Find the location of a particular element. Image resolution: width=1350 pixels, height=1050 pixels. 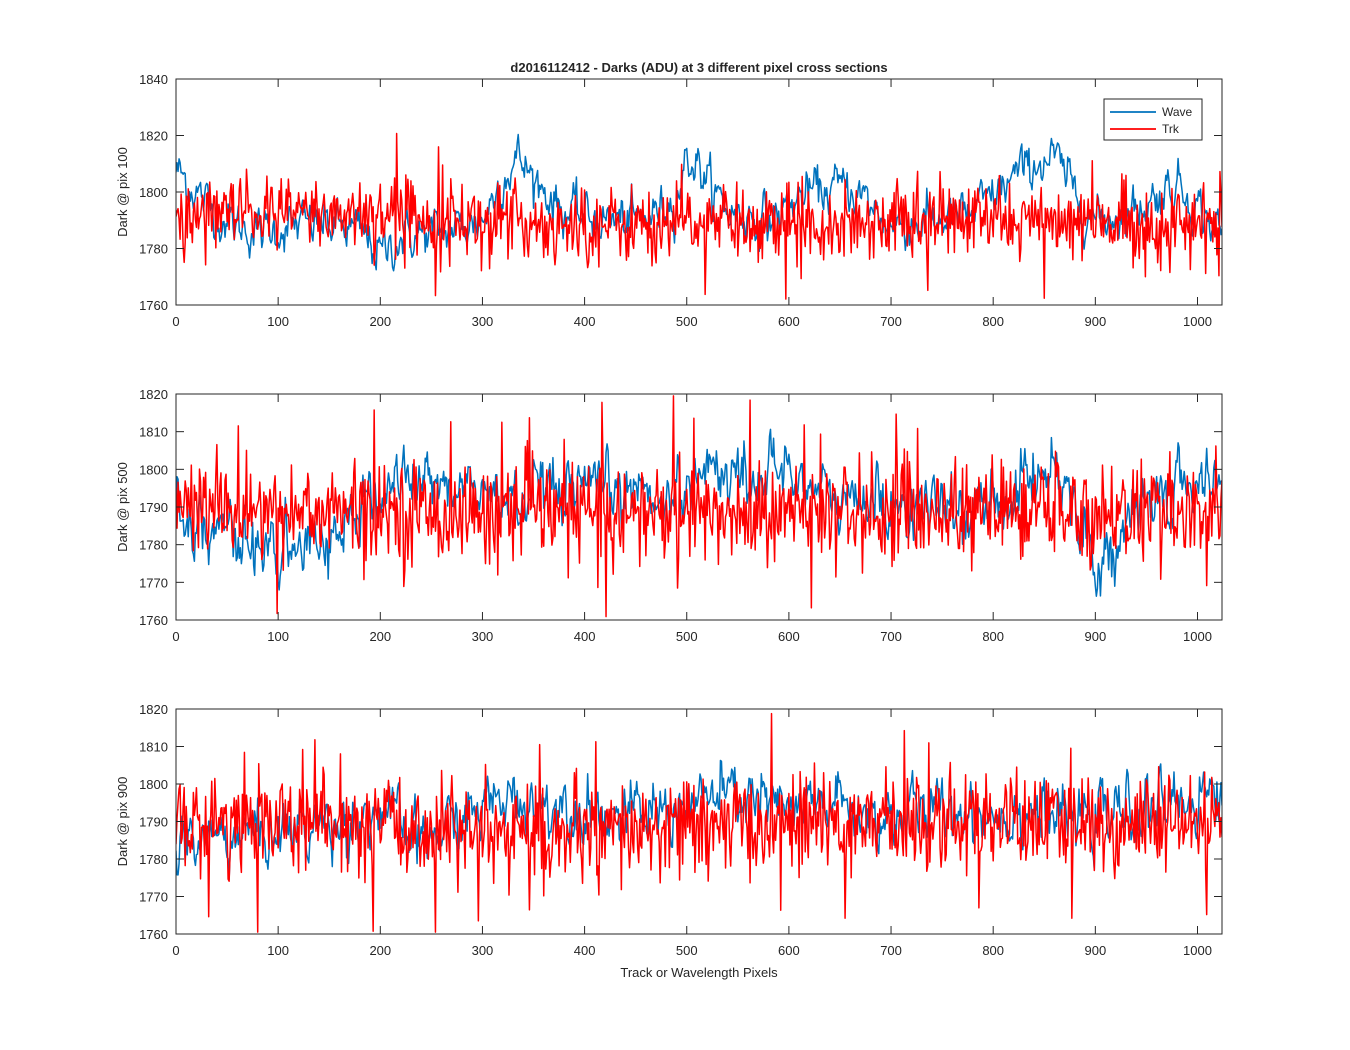

series-line-trk is located at coordinates (699, 216).